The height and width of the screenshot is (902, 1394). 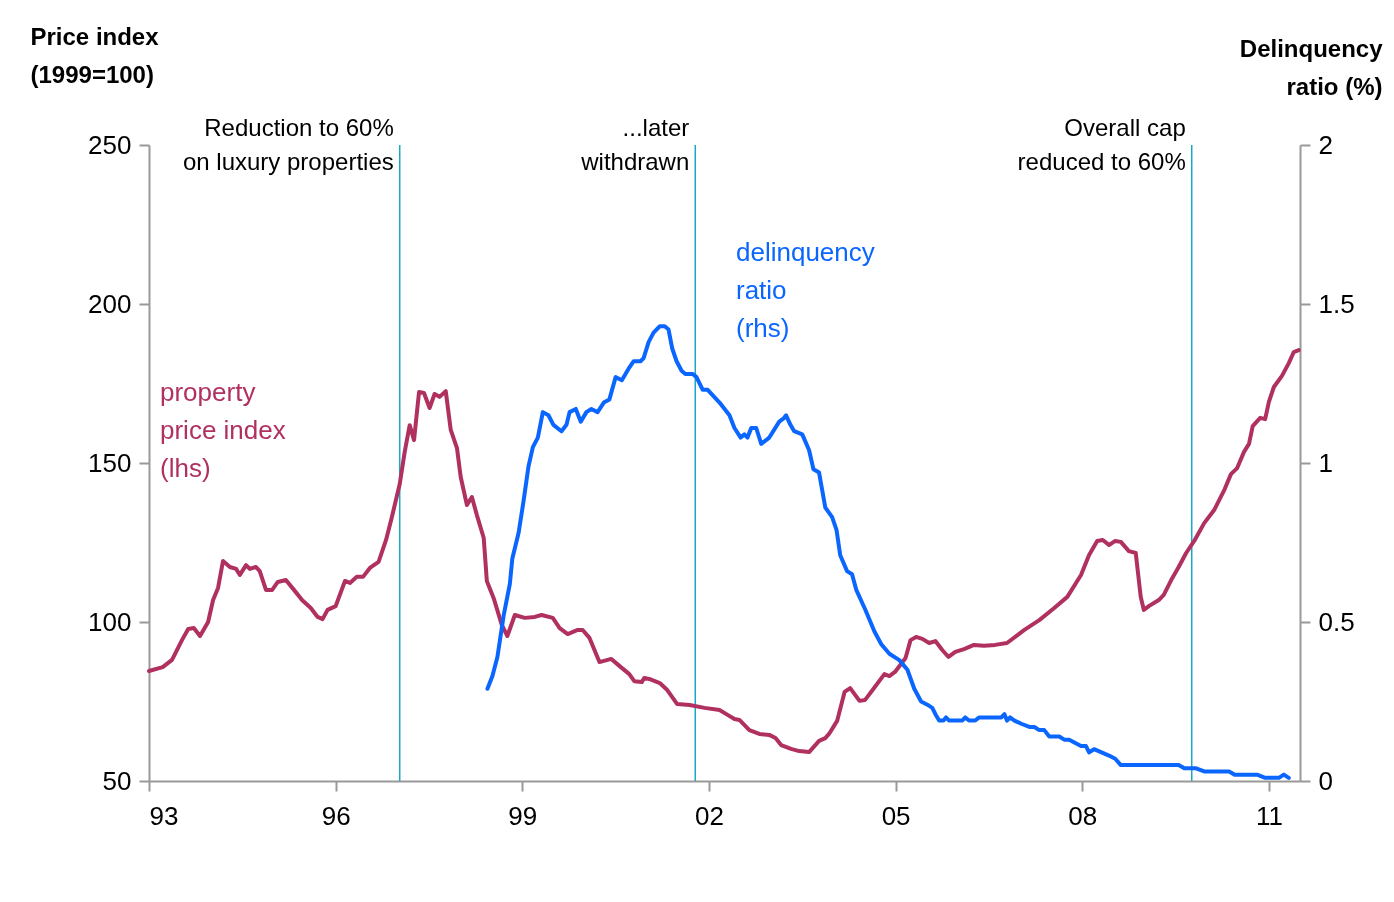 I want to click on x-tick-label: 11, so click(x=1269, y=815).